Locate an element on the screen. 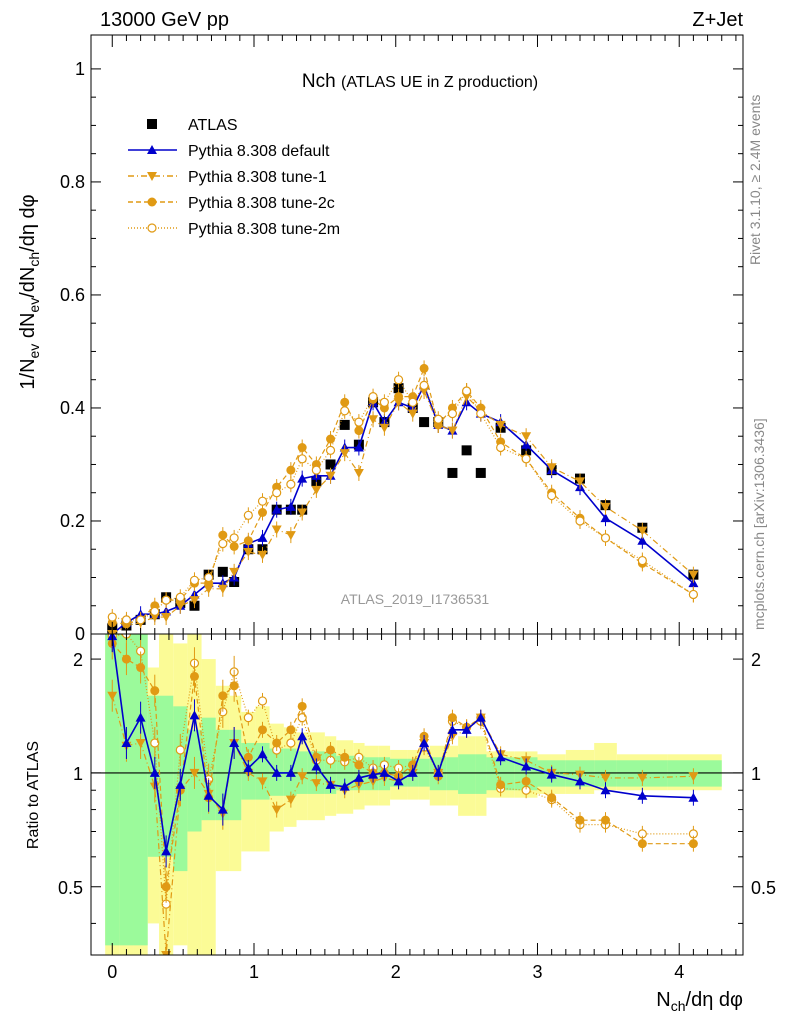  y-tick-label-ratio-right: 2 is located at coordinates (756, 660).